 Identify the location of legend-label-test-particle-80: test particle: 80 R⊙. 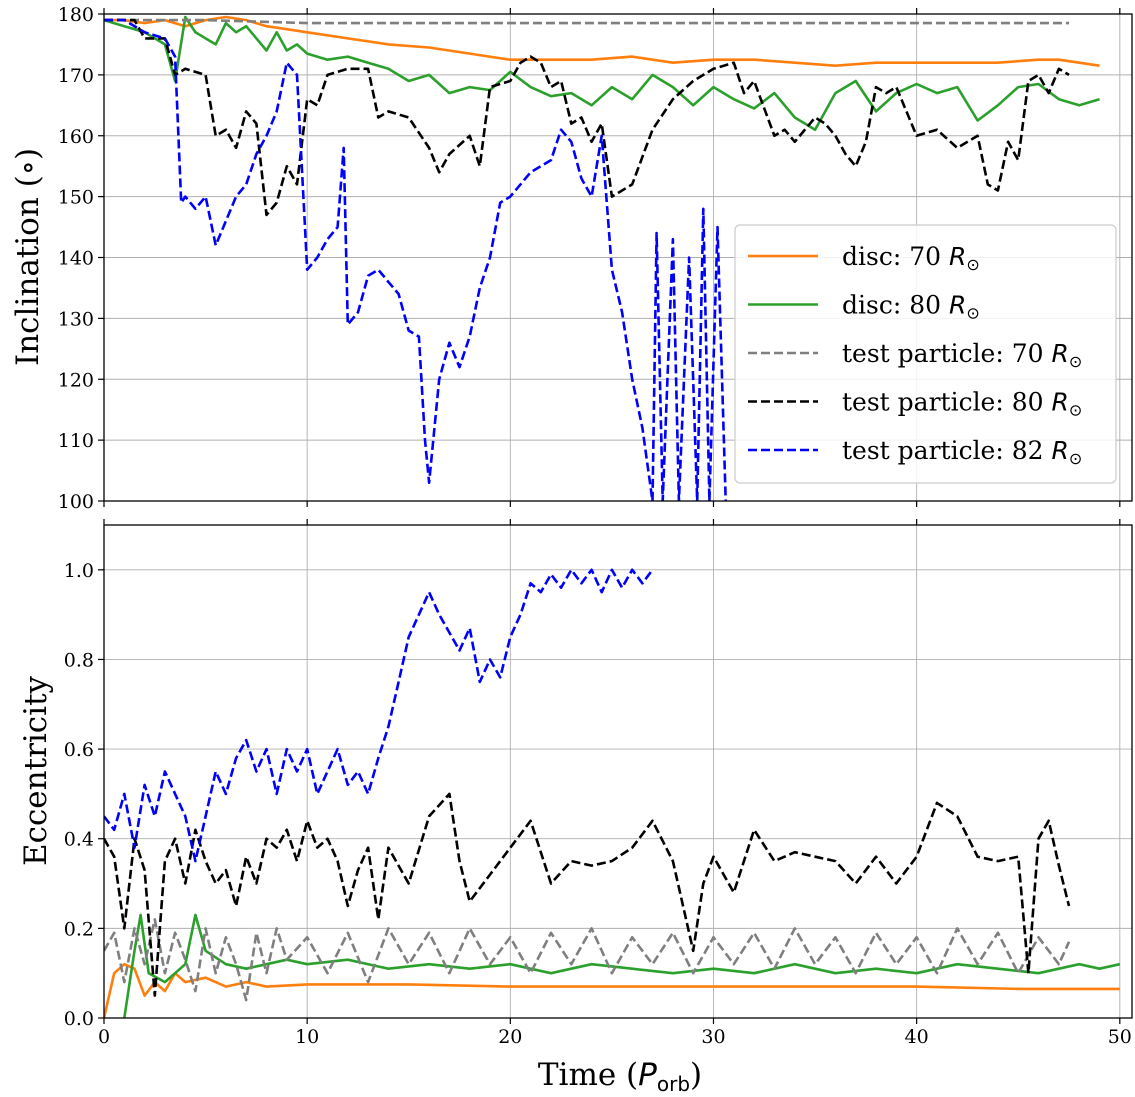
(962, 404).